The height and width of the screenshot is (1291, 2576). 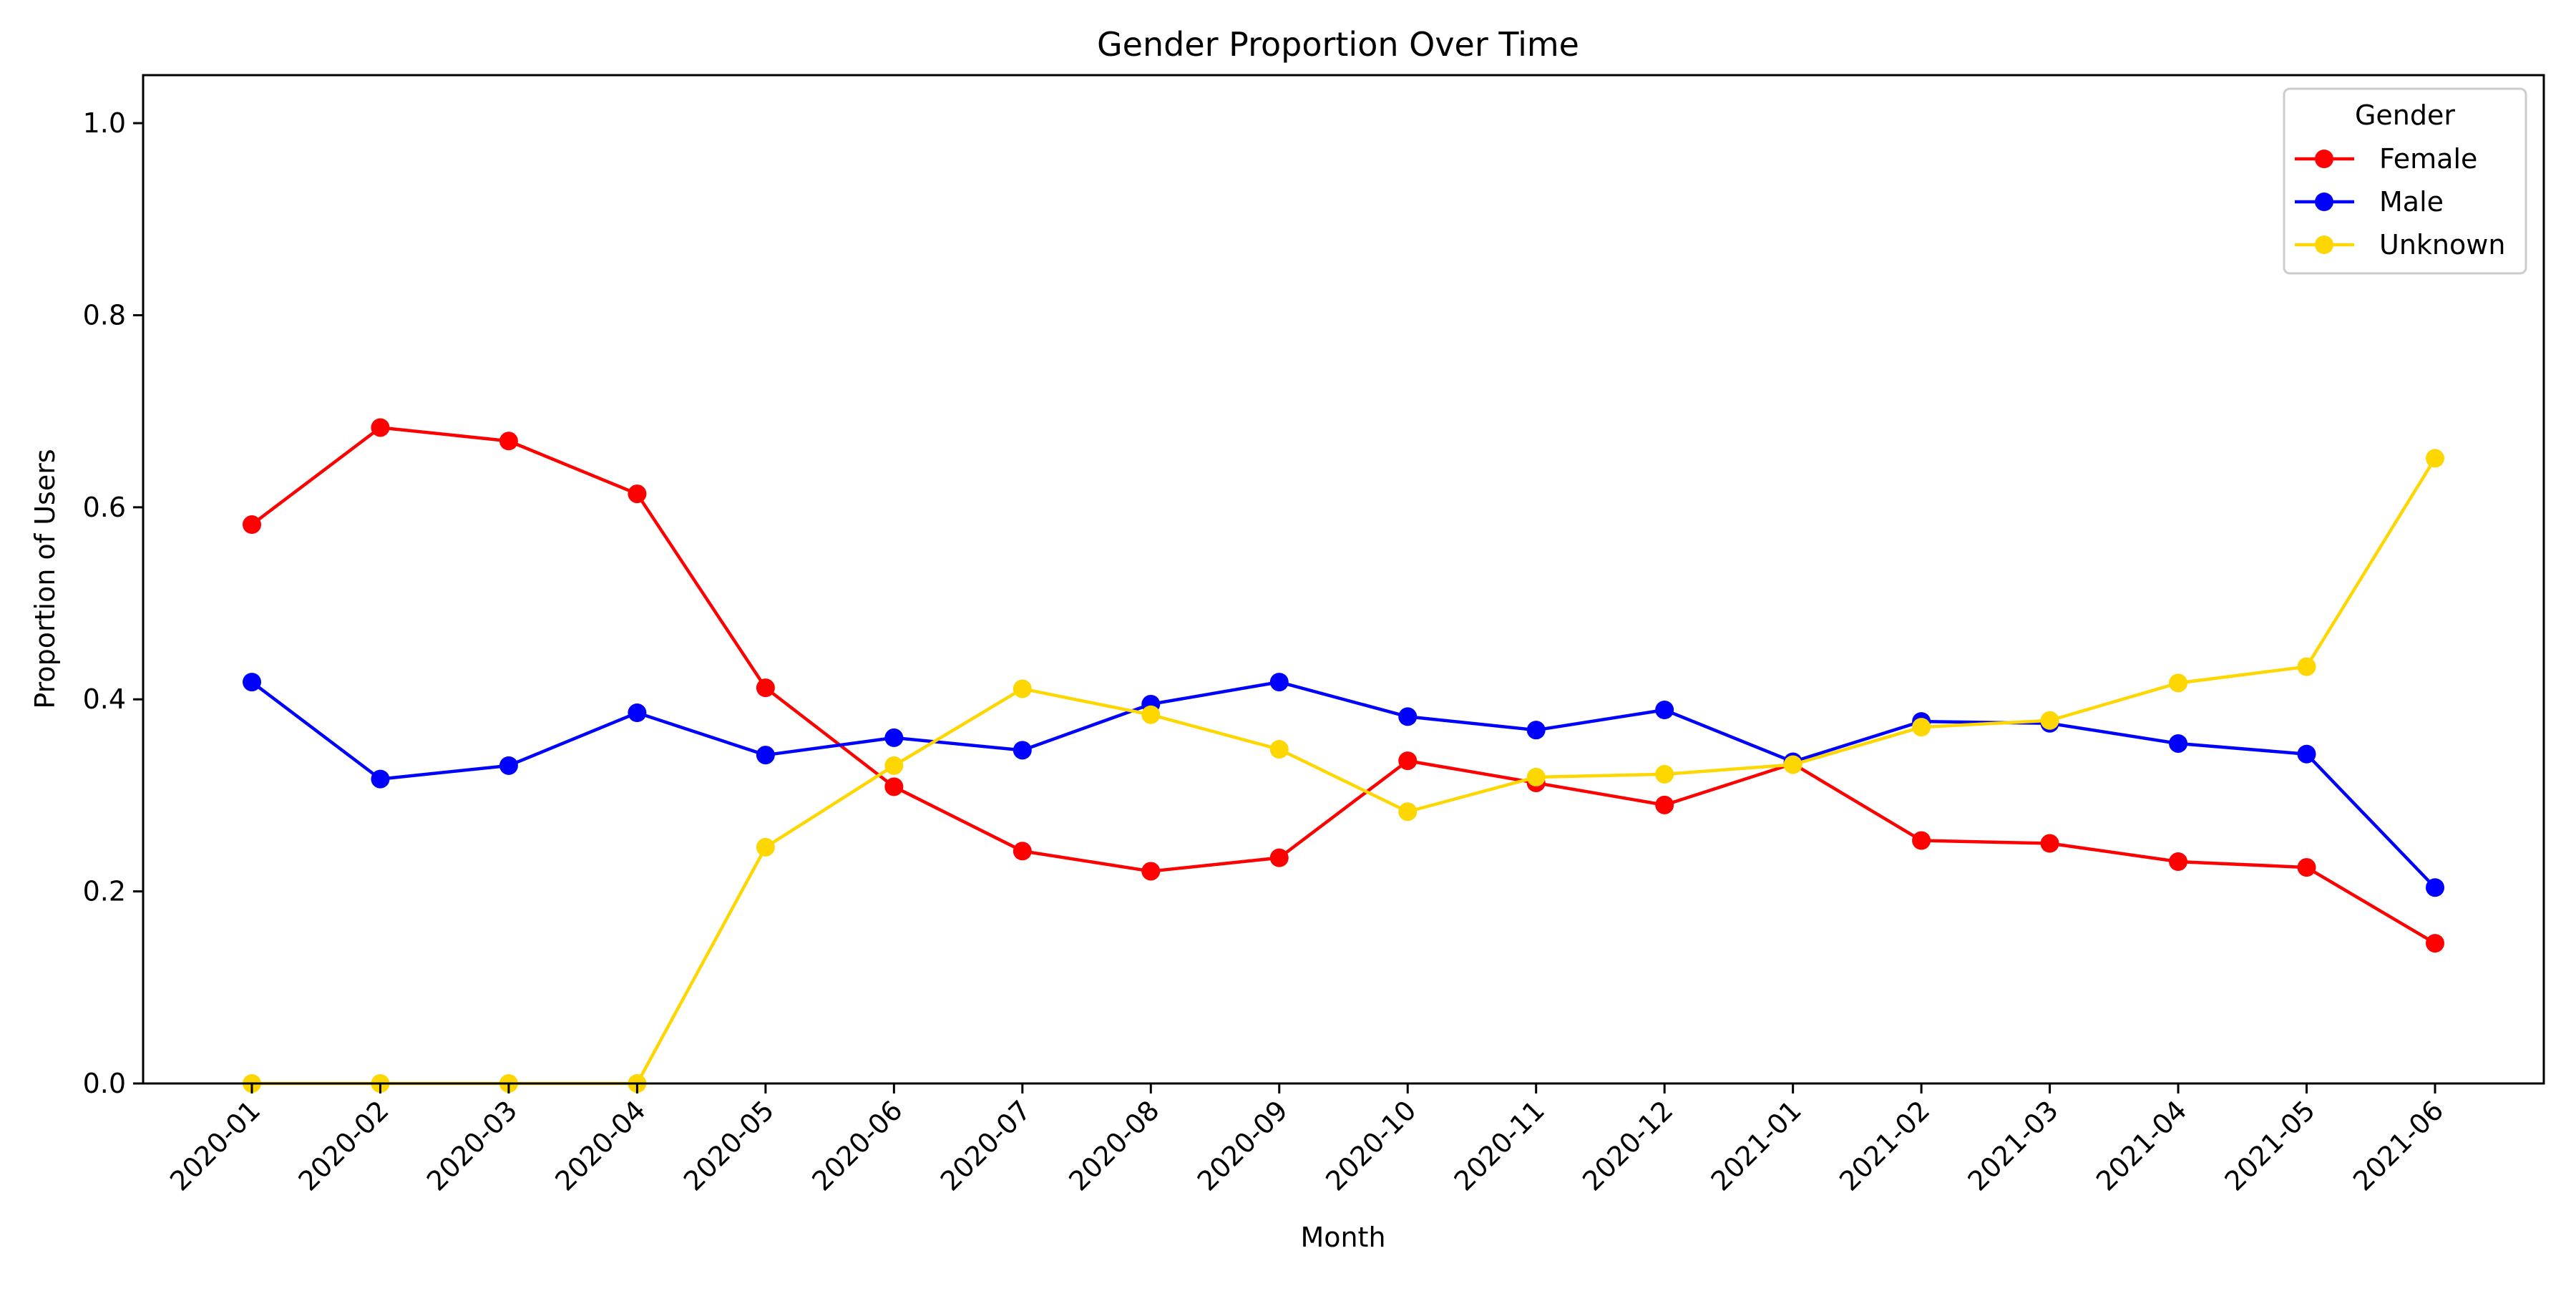 I want to click on legend: Gender Female Male Unknown, so click(x=2405, y=181).